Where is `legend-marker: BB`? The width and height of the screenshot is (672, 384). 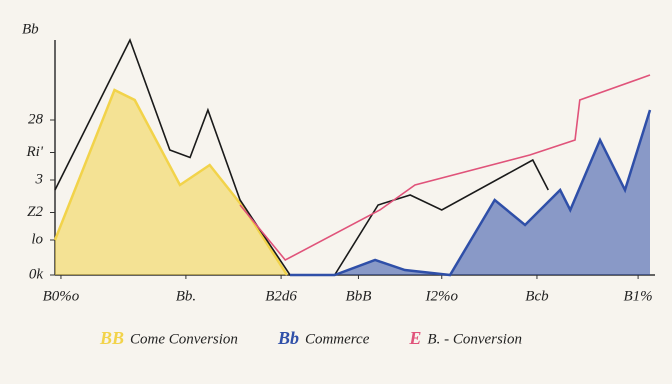
legend-marker: BB is located at coordinates (111, 338).